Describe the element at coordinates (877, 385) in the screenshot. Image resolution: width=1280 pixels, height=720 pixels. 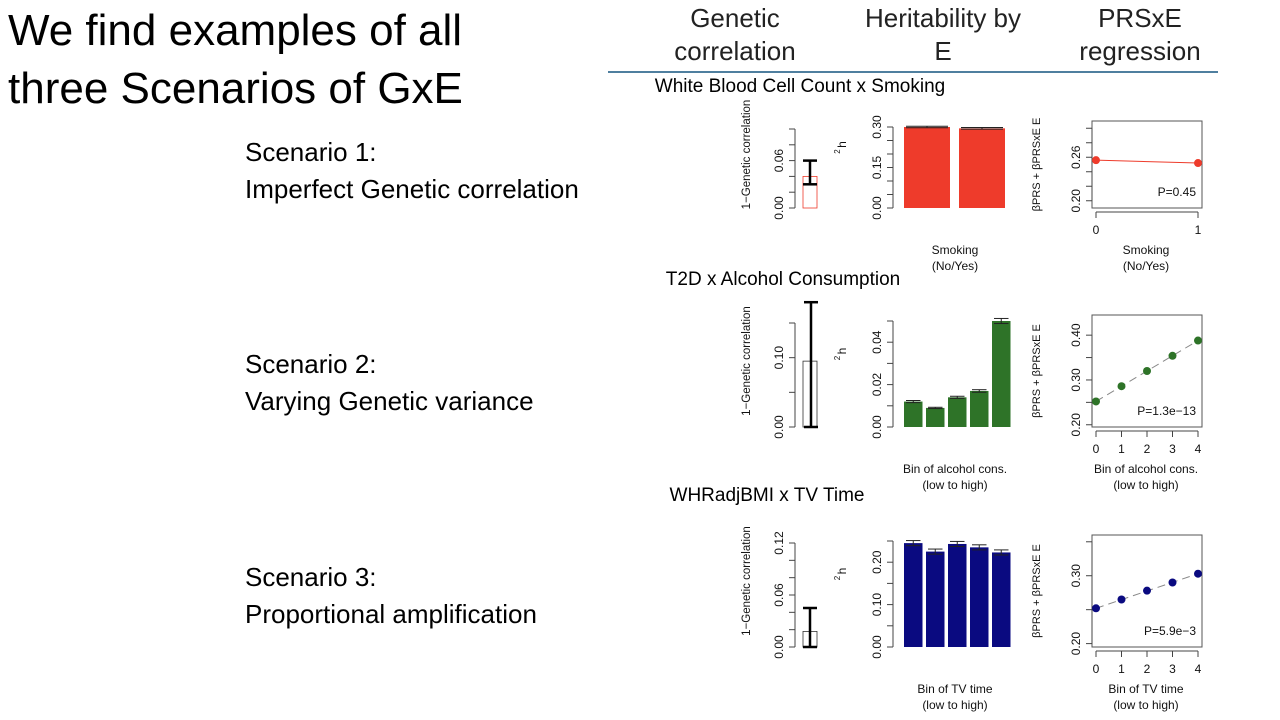
I see `h2-y-tick-label: 0.02` at that location.